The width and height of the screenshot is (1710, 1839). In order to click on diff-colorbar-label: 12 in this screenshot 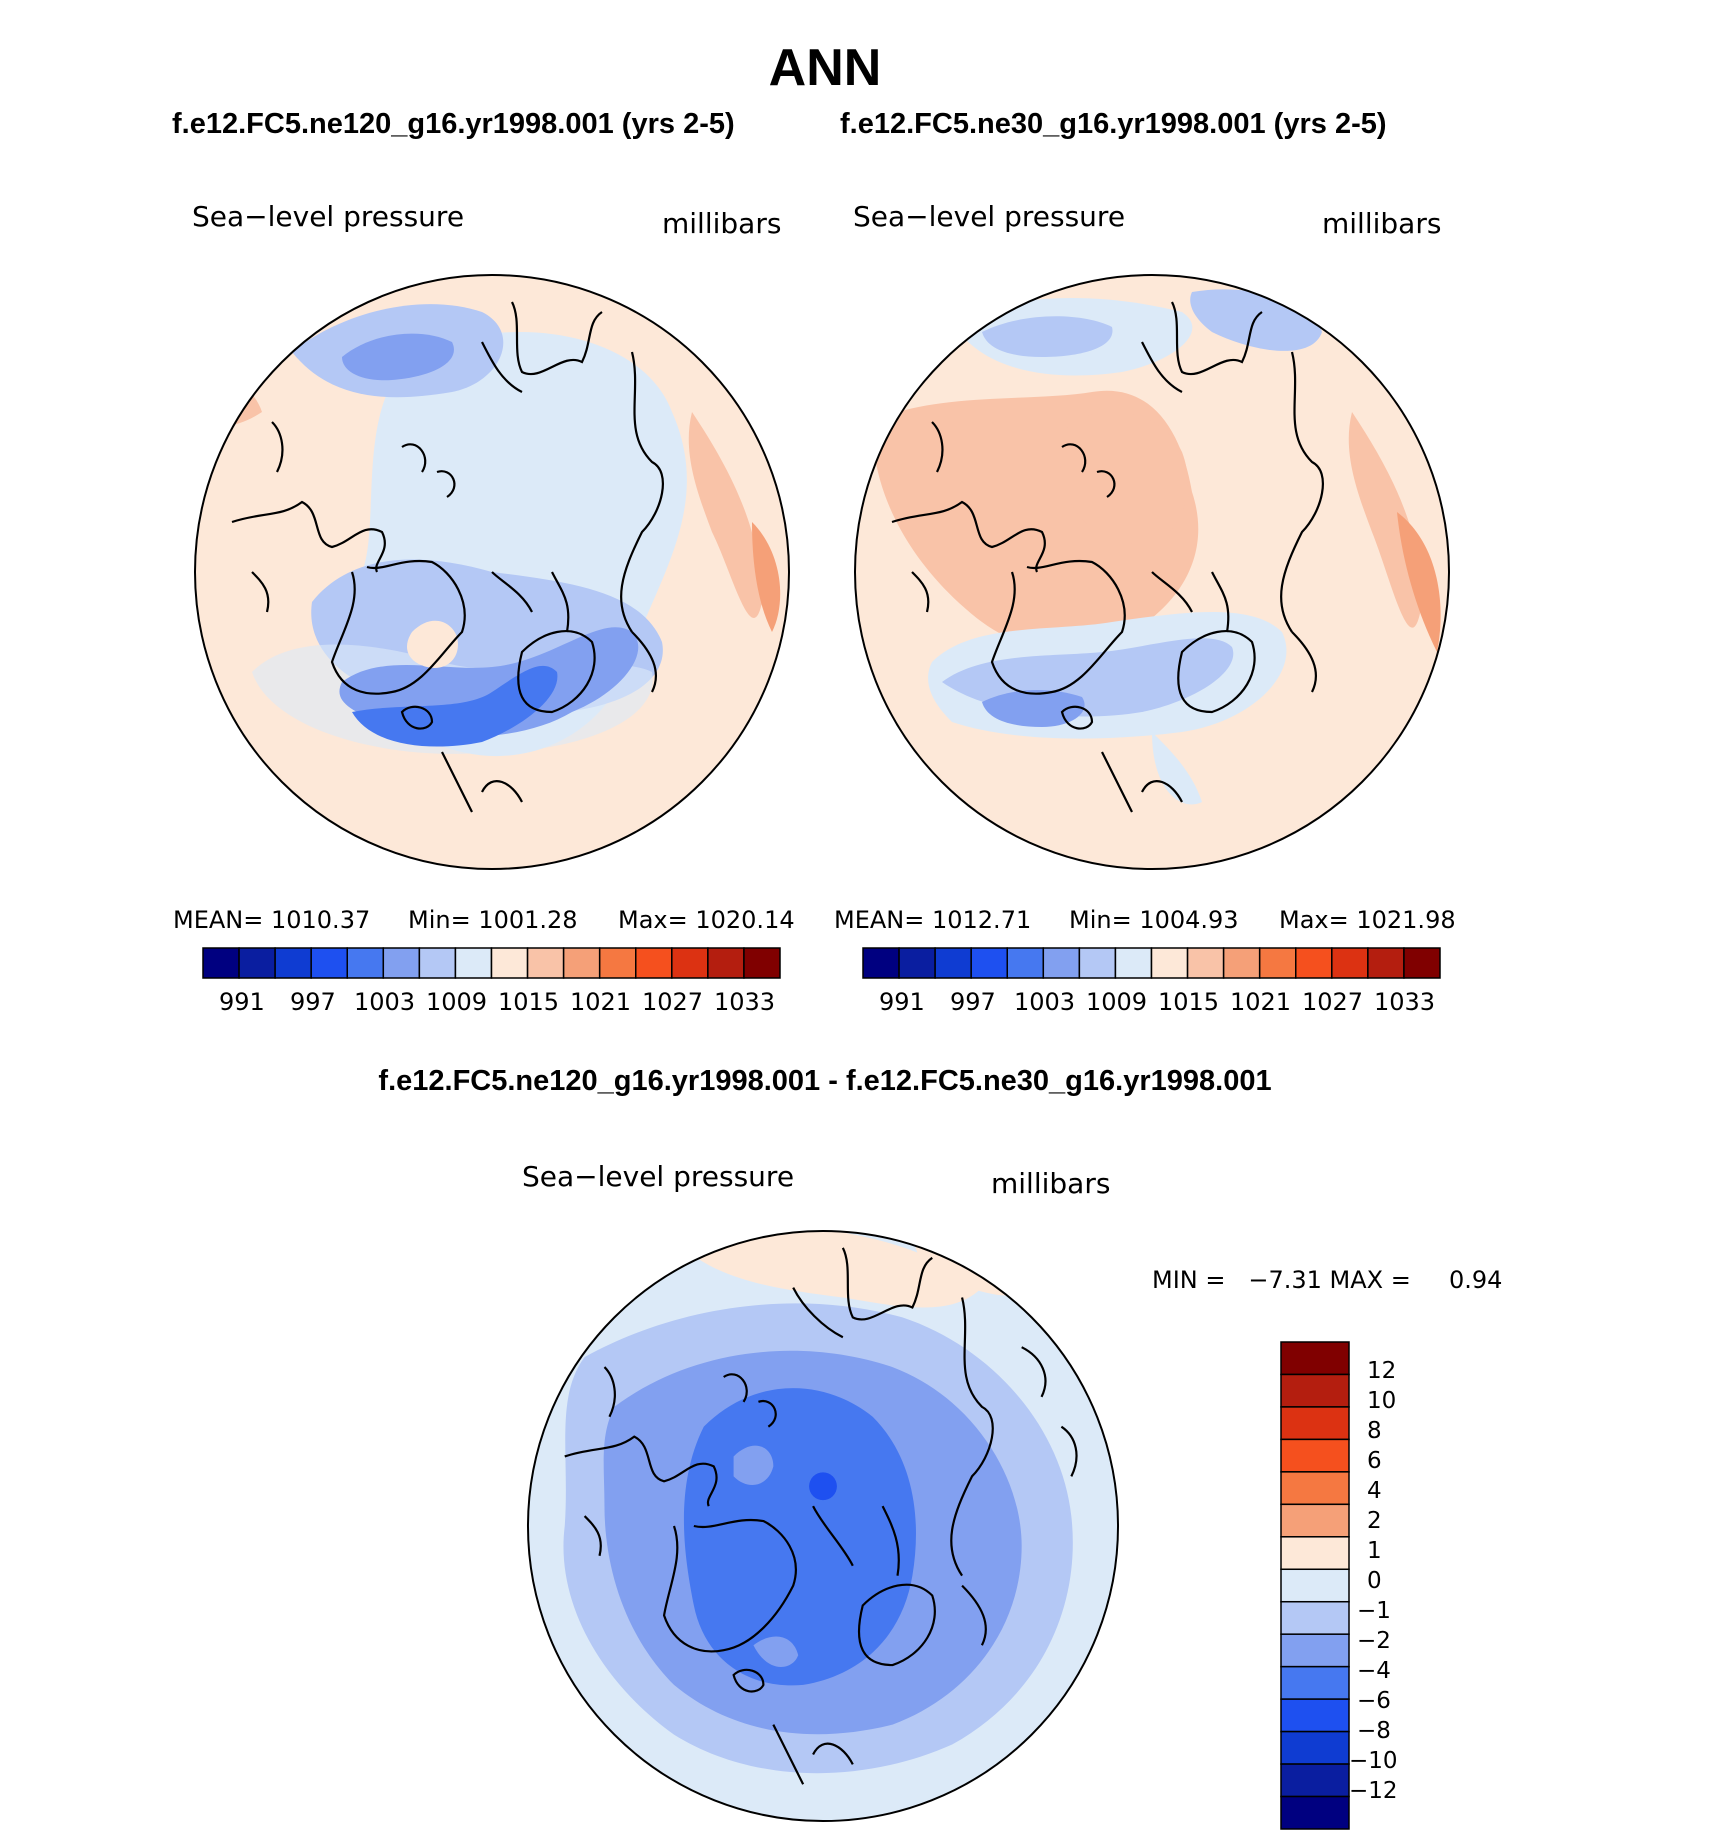, I will do `click(1382, 1371)`.